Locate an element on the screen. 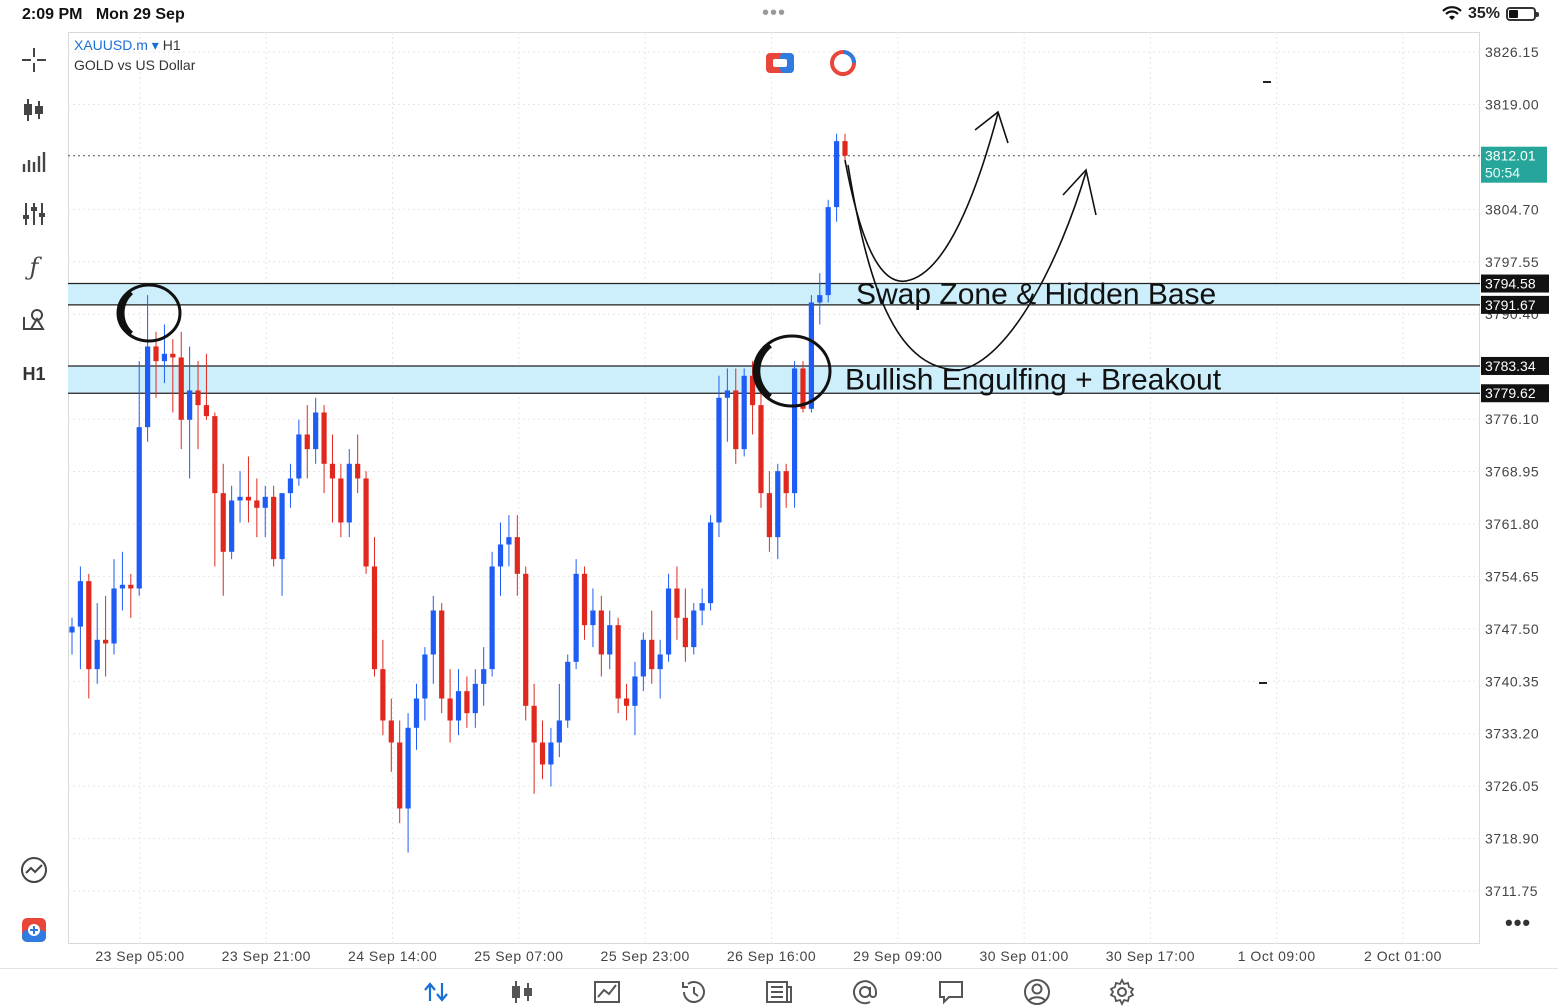  zone-annotation: Bullish Engulfing + Breakout is located at coordinates (1033, 380).